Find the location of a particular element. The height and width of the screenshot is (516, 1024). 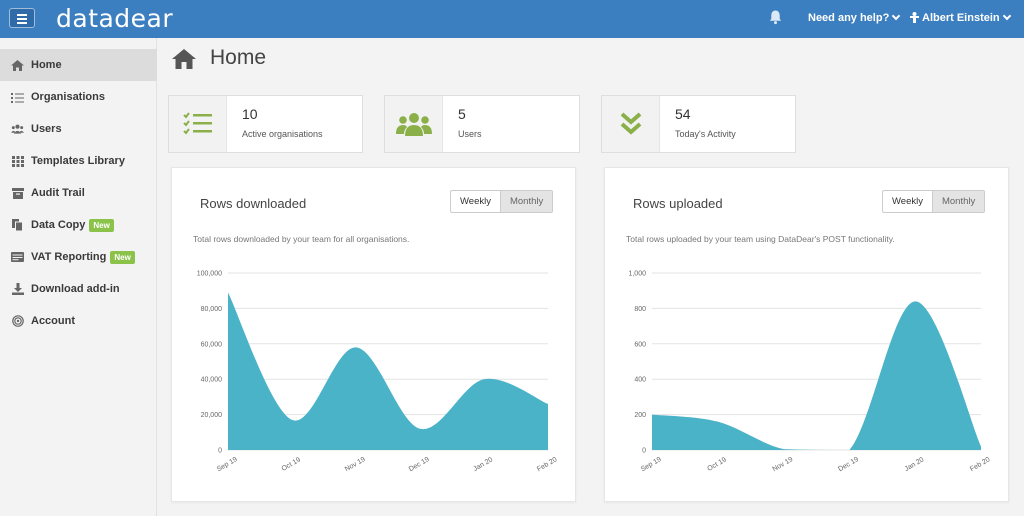

sidebar-item-templates-library: Templates Library is located at coordinates (78, 161).